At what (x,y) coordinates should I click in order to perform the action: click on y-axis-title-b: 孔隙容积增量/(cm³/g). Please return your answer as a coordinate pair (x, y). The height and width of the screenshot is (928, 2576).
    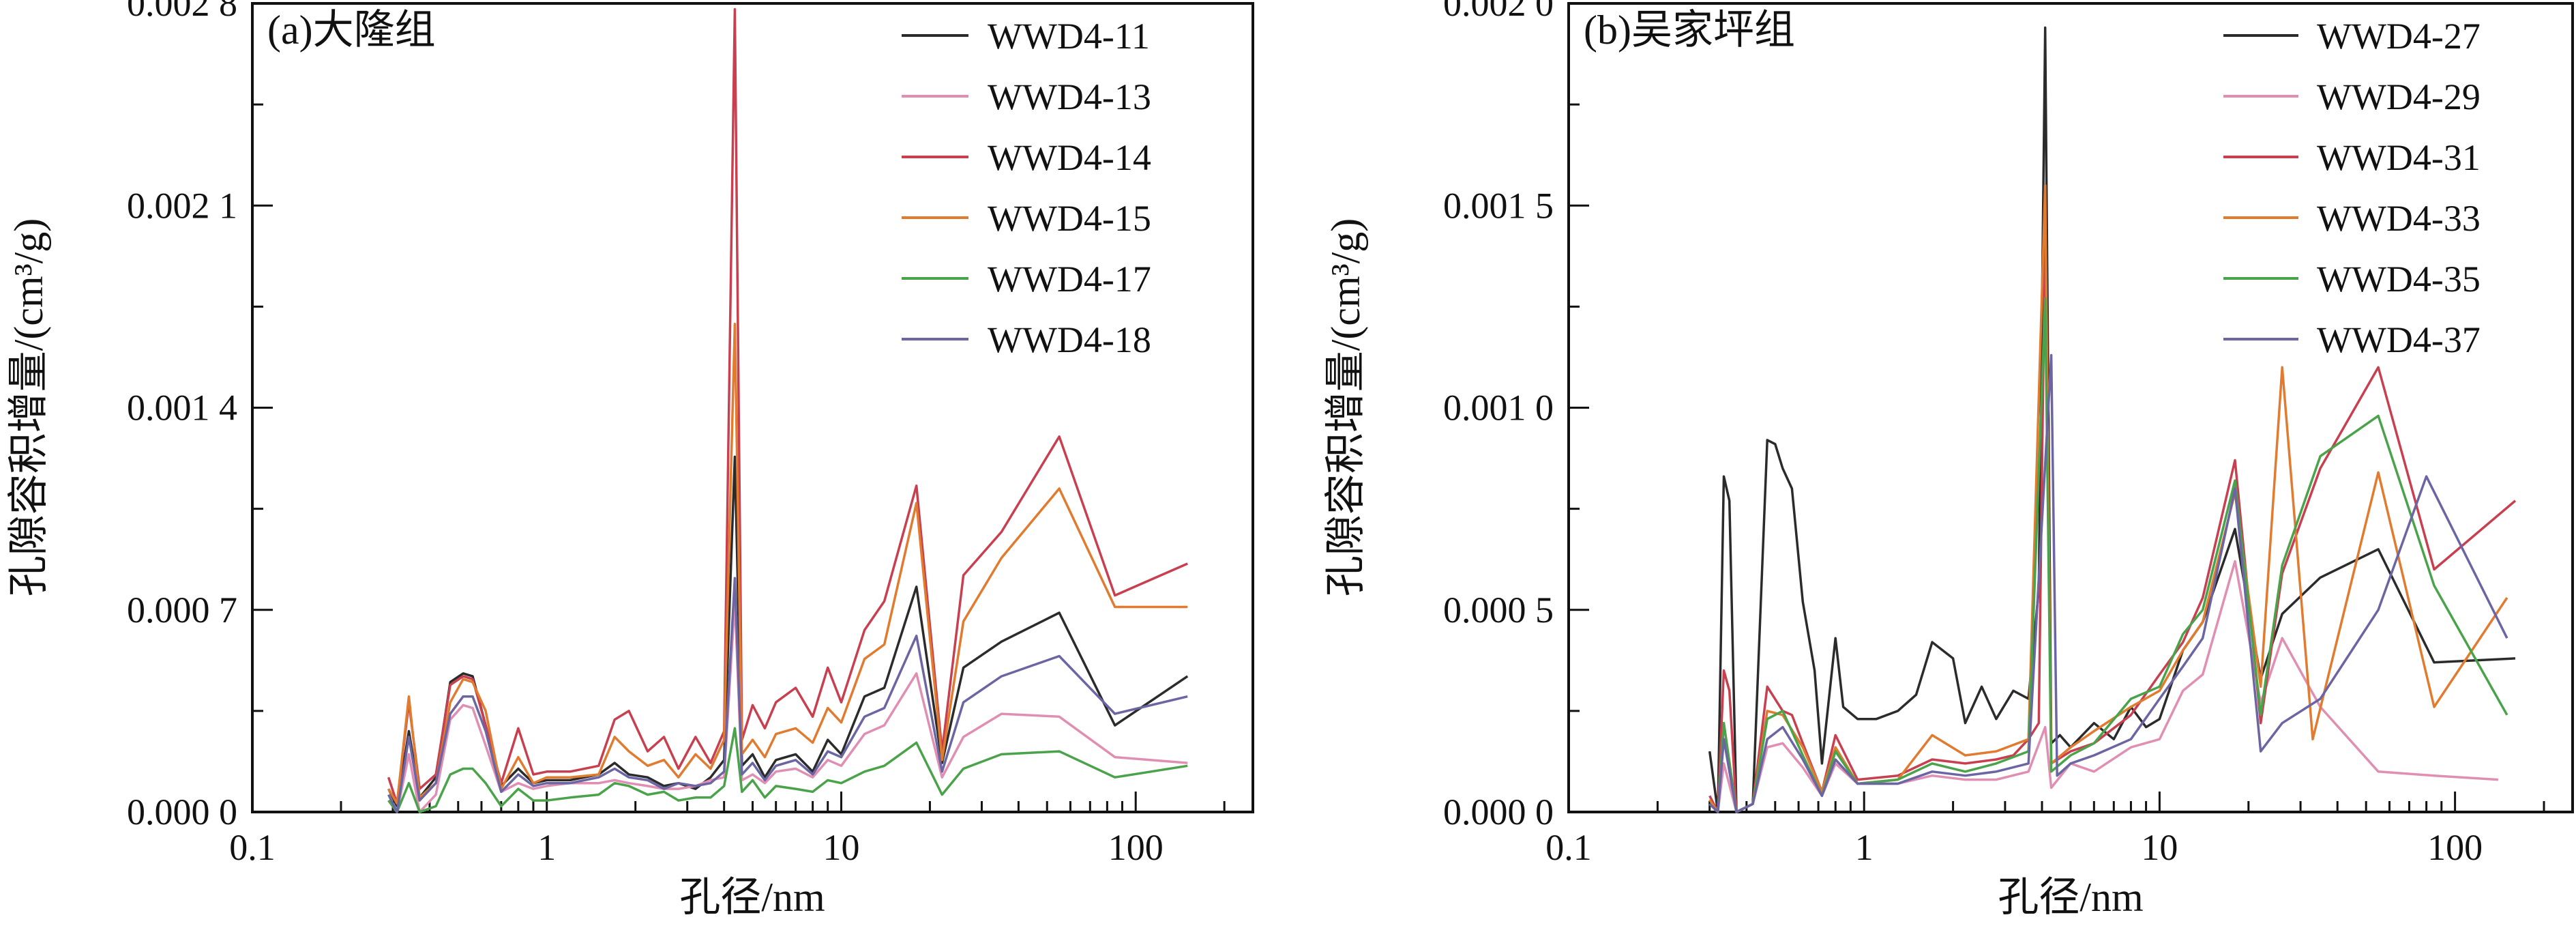
    Looking at the image, I should click on (1345, 407).